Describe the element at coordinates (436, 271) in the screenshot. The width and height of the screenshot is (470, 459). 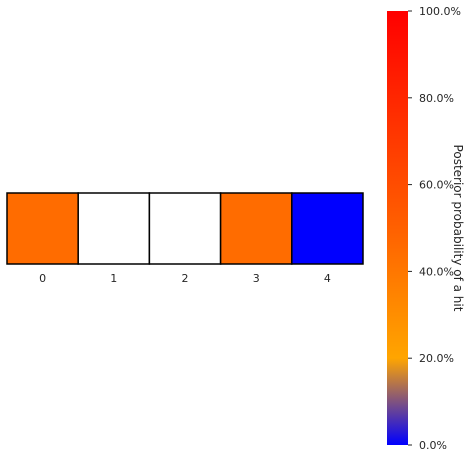
I see `colorbar-tick-label: 40.0%` at that location.